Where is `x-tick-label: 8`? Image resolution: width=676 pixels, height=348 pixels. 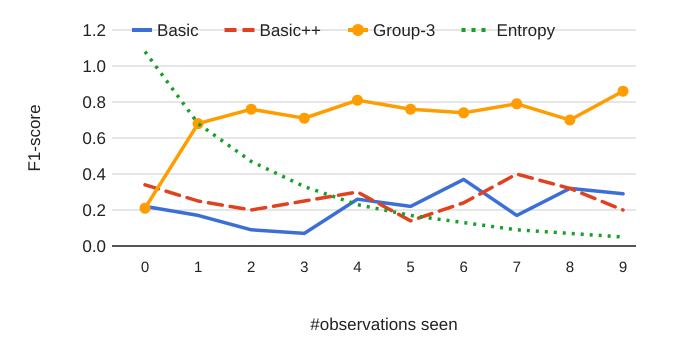 x-tick-label: 8 is located at coordinates (570, 267).